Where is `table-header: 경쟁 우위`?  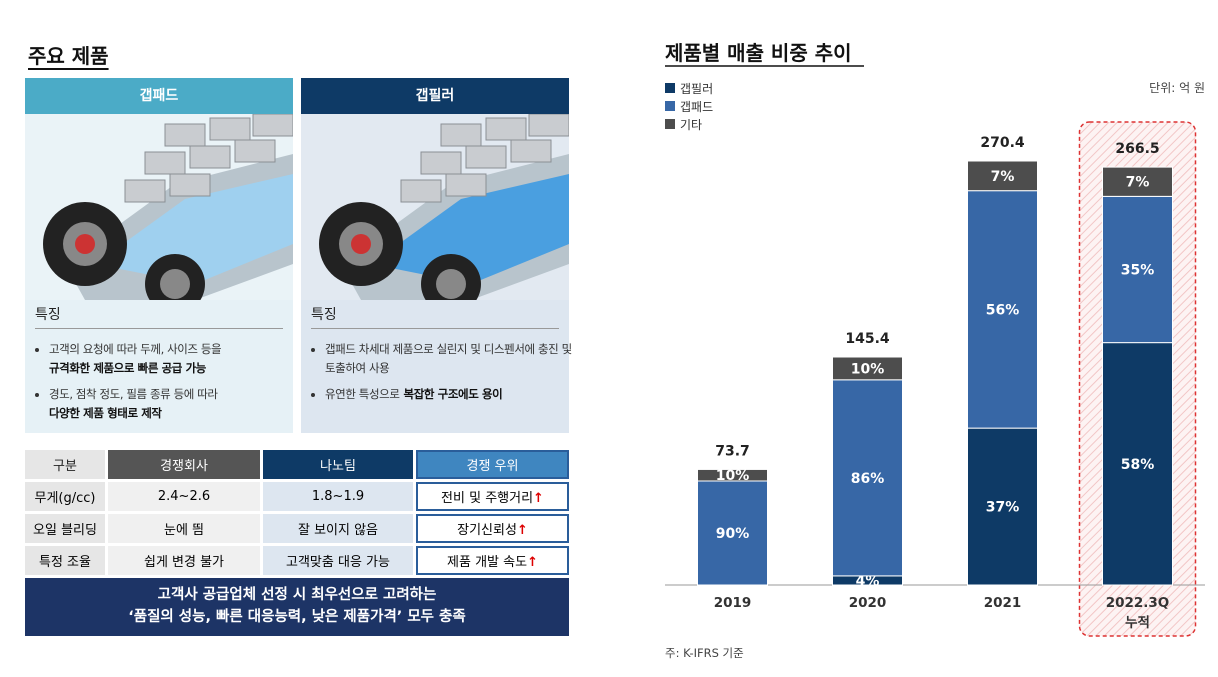
table-header: 경쟁 우위 is located at coordinates (492, 464).